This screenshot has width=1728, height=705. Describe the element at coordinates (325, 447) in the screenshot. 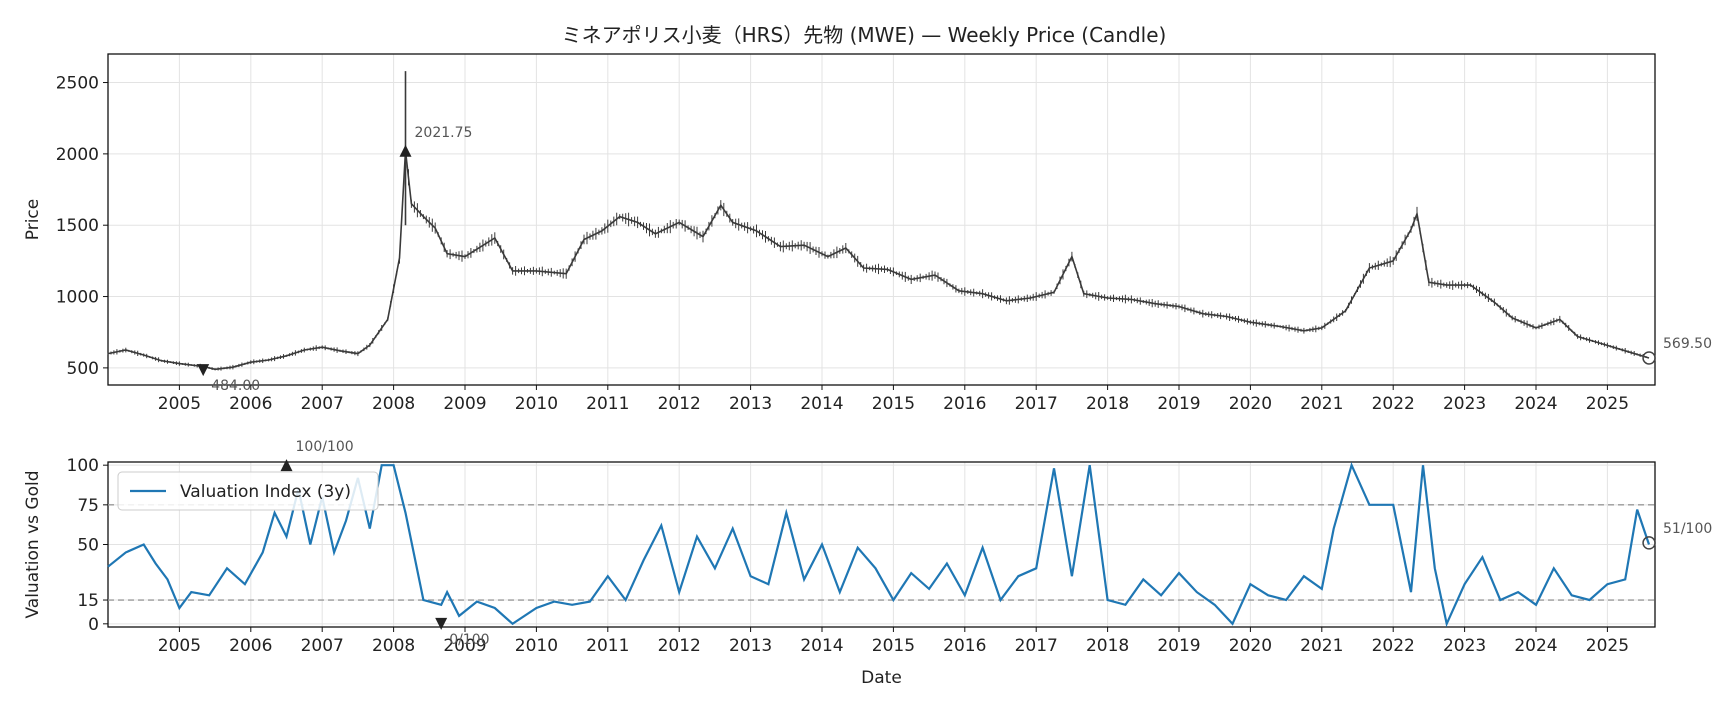

I see `max-annotation: 100/100` at that location.